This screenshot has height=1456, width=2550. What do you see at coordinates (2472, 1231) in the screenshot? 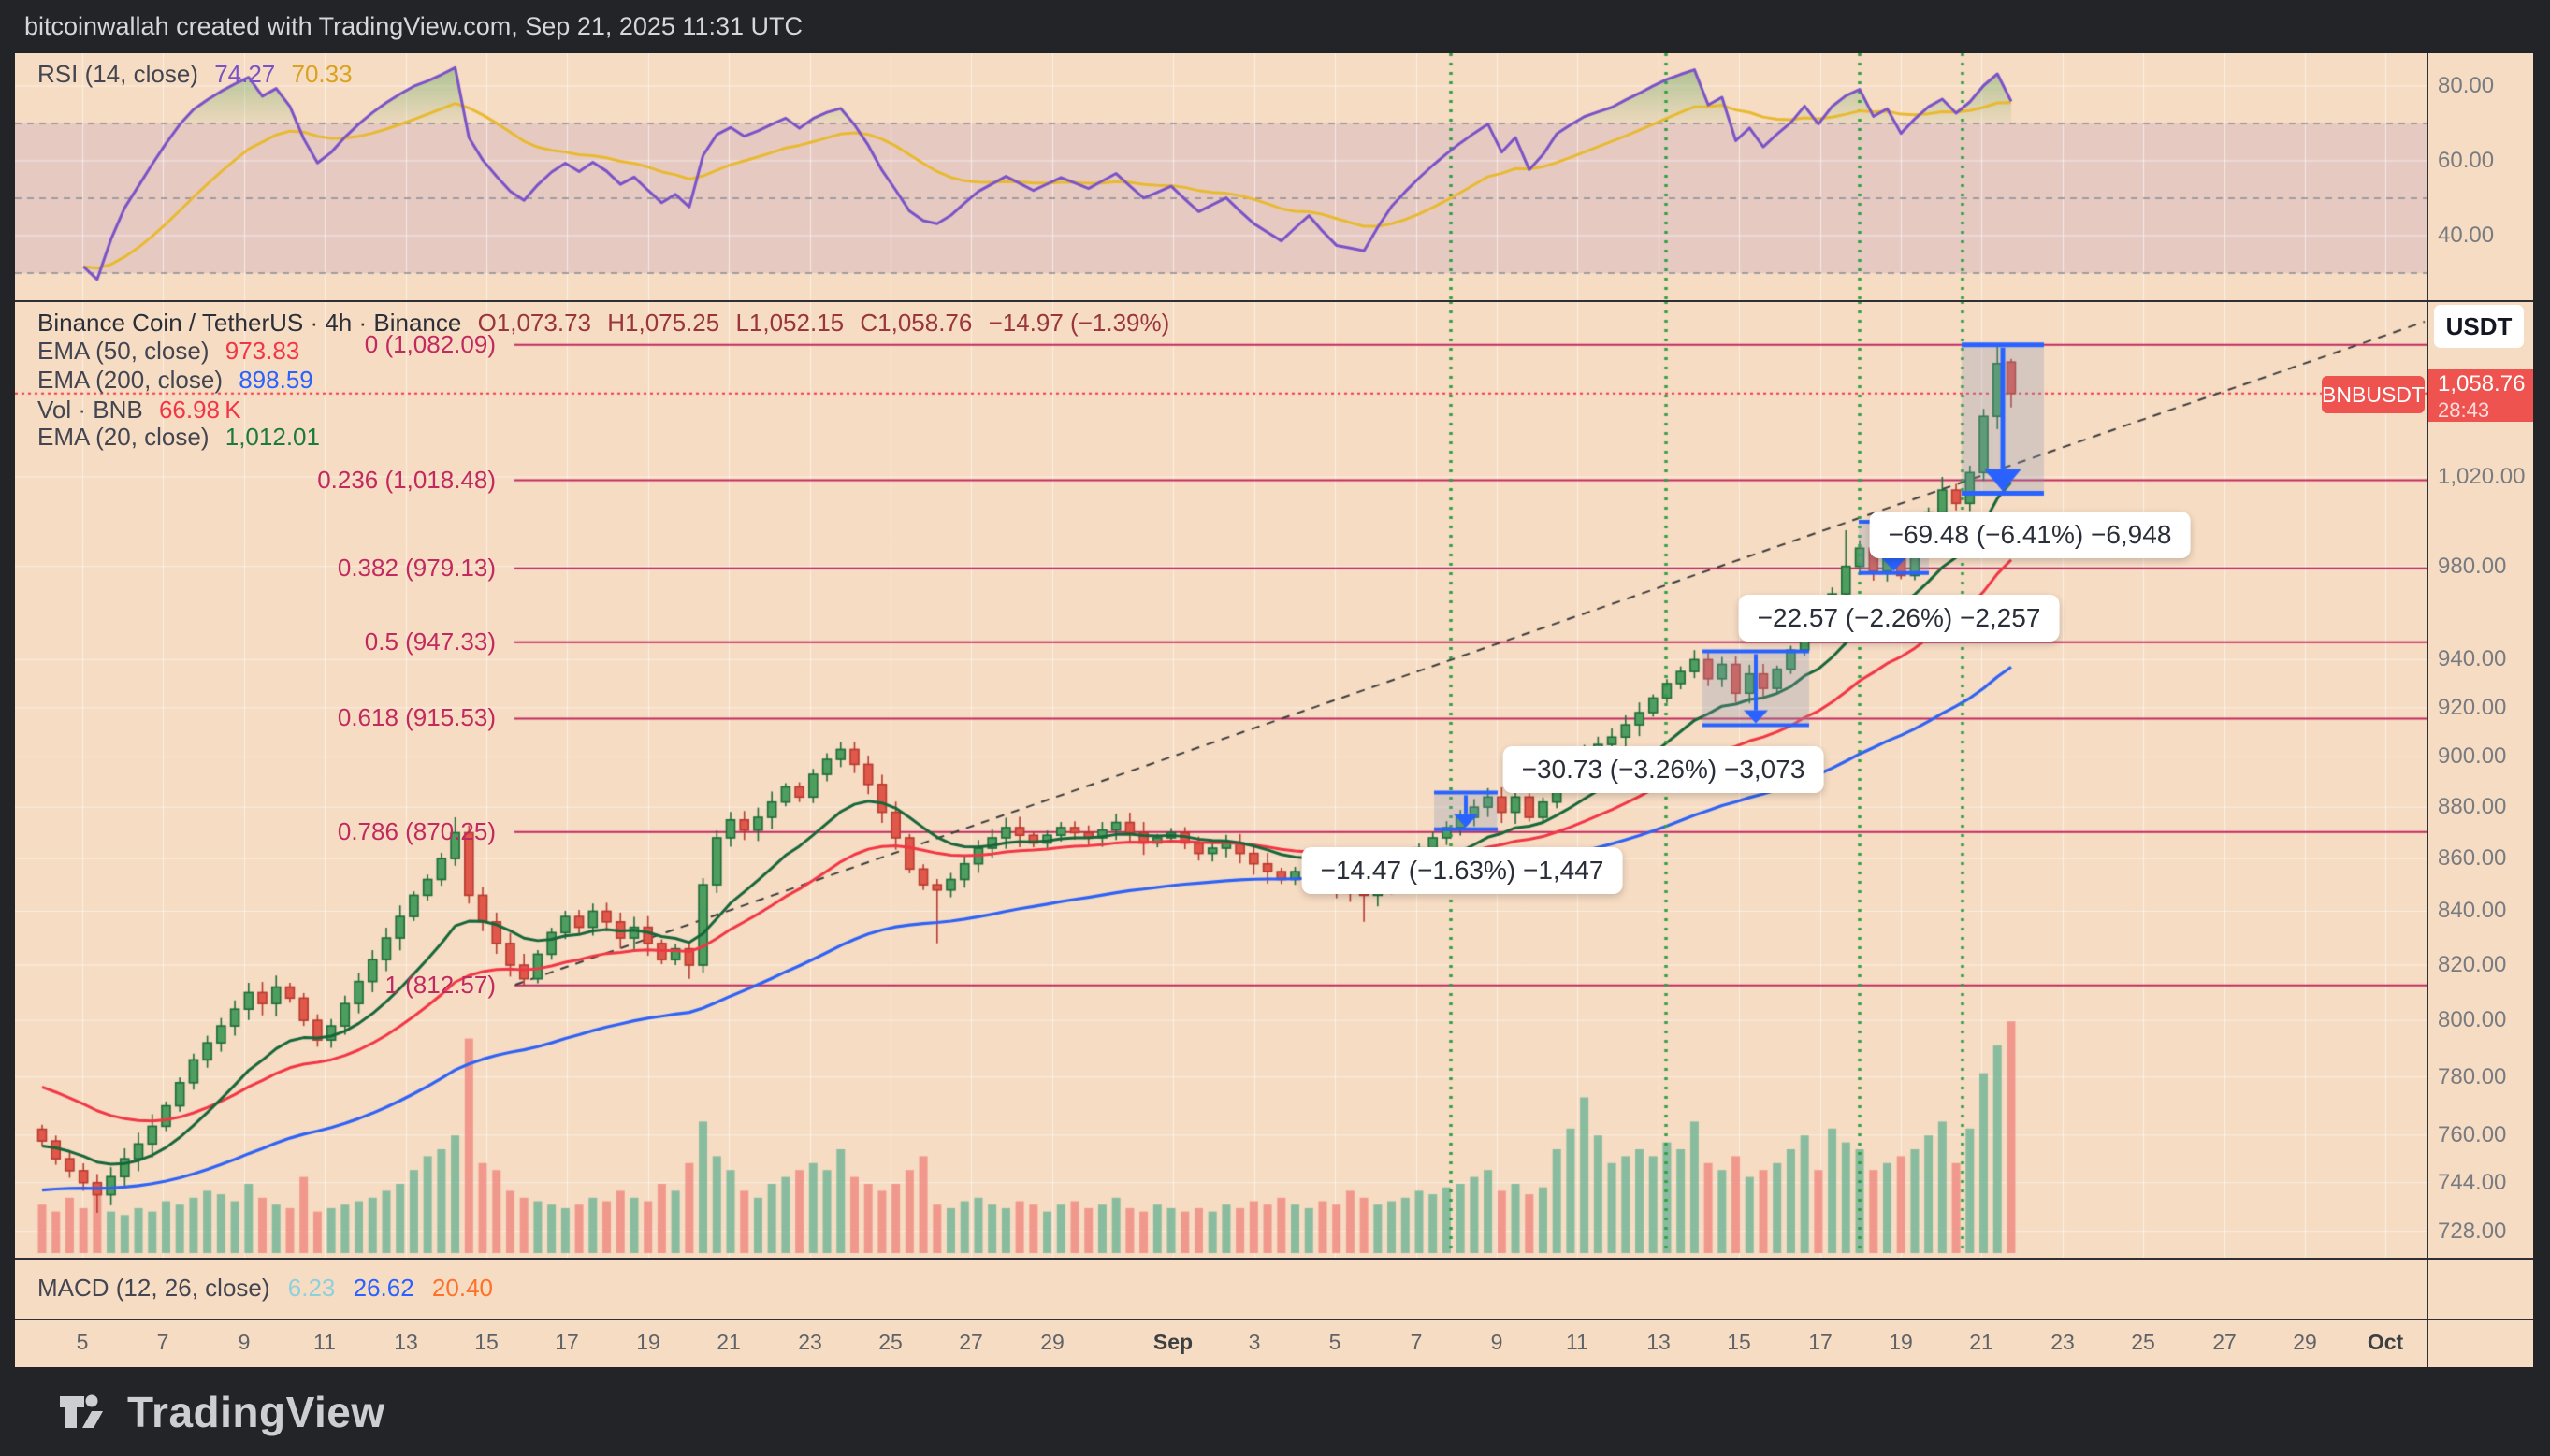
I see `price-axis-tick: 728.00` at bounding box center [2472, 1231].